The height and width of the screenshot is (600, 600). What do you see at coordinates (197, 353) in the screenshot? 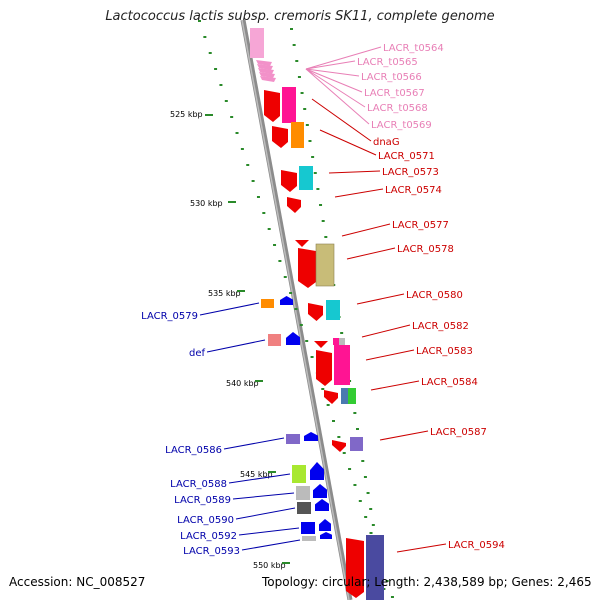
I see `gene-label: def` at bounding box center [197, 353].